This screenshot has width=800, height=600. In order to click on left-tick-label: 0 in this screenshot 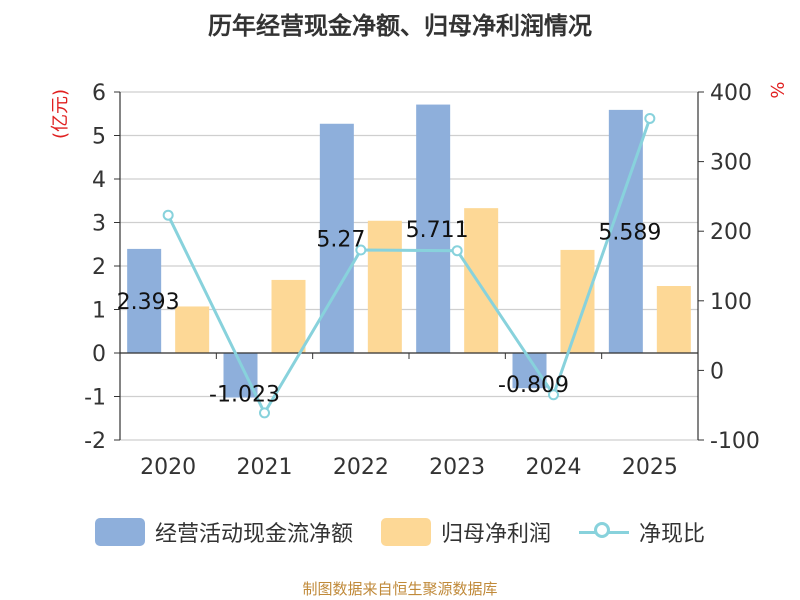, I will do `click(99, 354)`.